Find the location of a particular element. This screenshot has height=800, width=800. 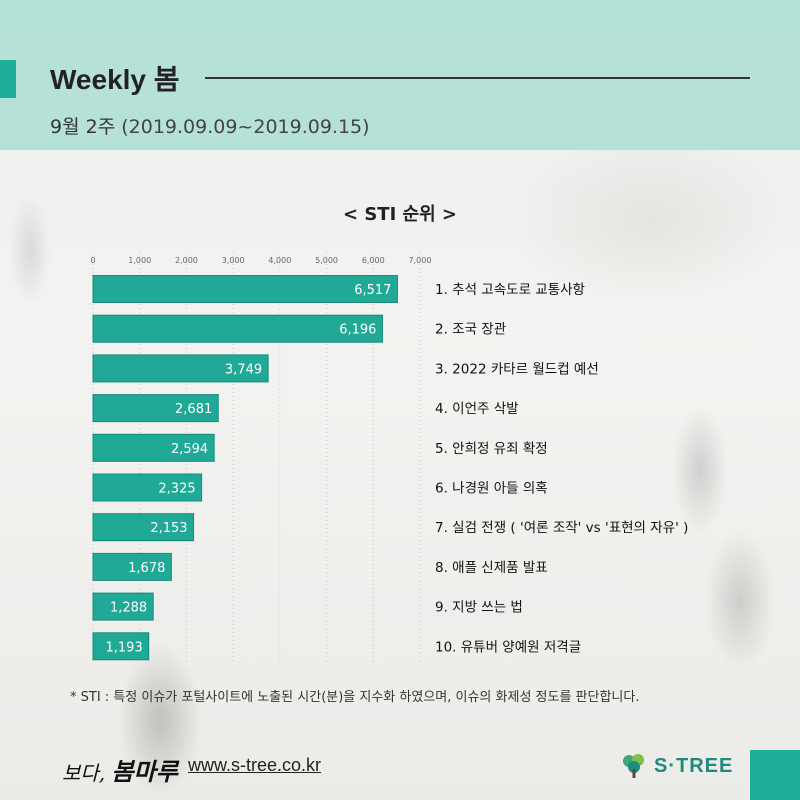

logo-big-text: 봄마루 is located at coordinates (144, 771).